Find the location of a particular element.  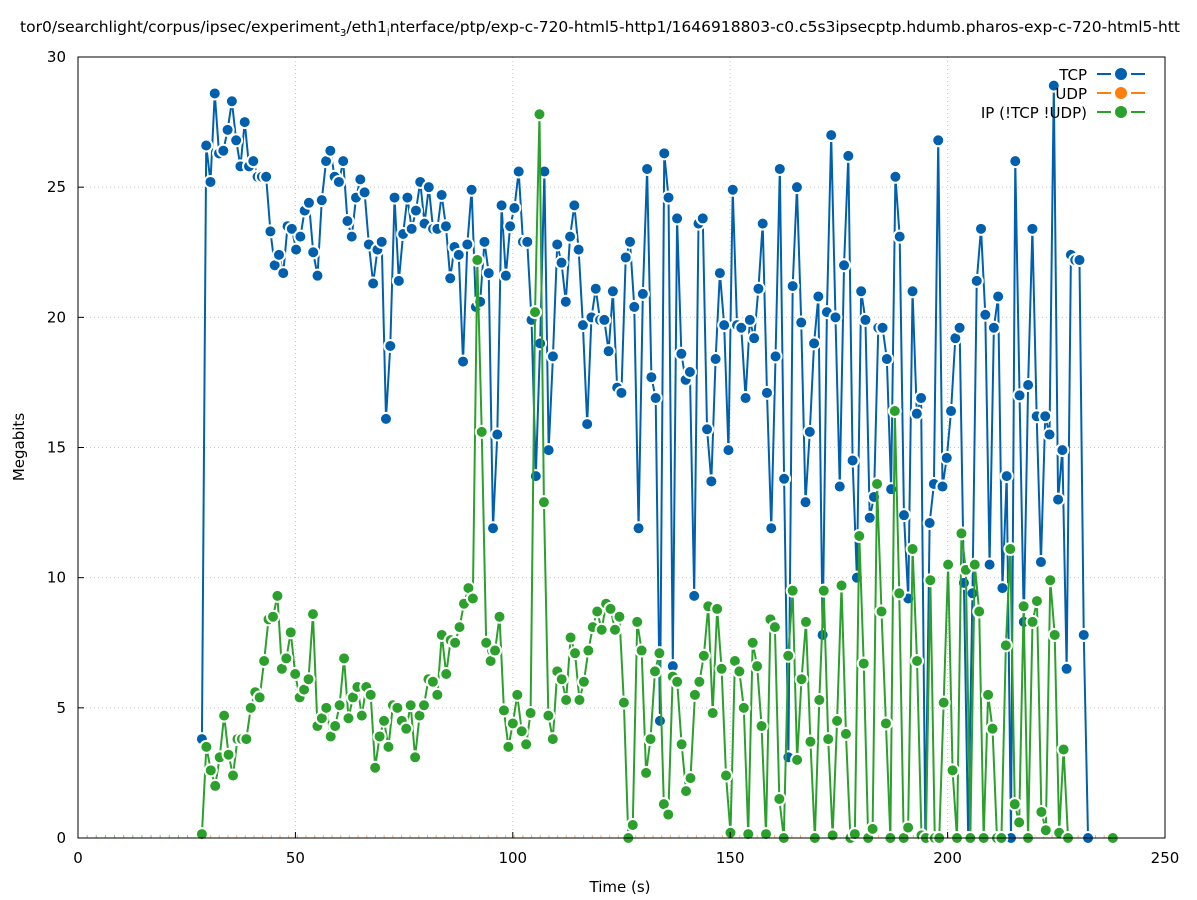

y-tick-label: 5 is located at coordinates (61, 708).